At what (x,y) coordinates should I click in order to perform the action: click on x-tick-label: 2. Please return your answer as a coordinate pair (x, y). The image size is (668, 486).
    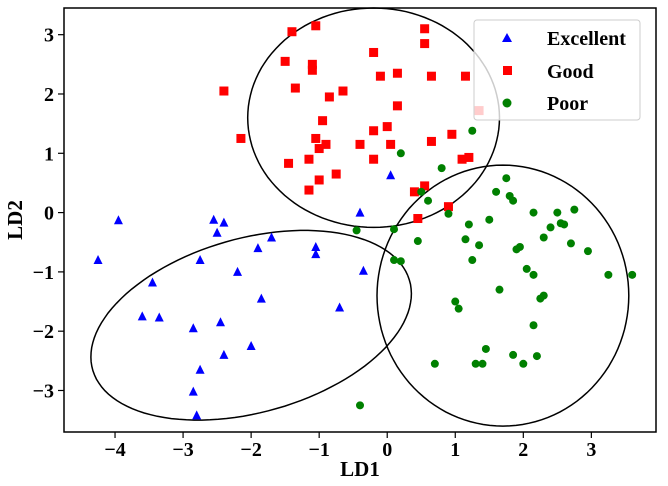
    Looking at the image, I should click on (523, 450).